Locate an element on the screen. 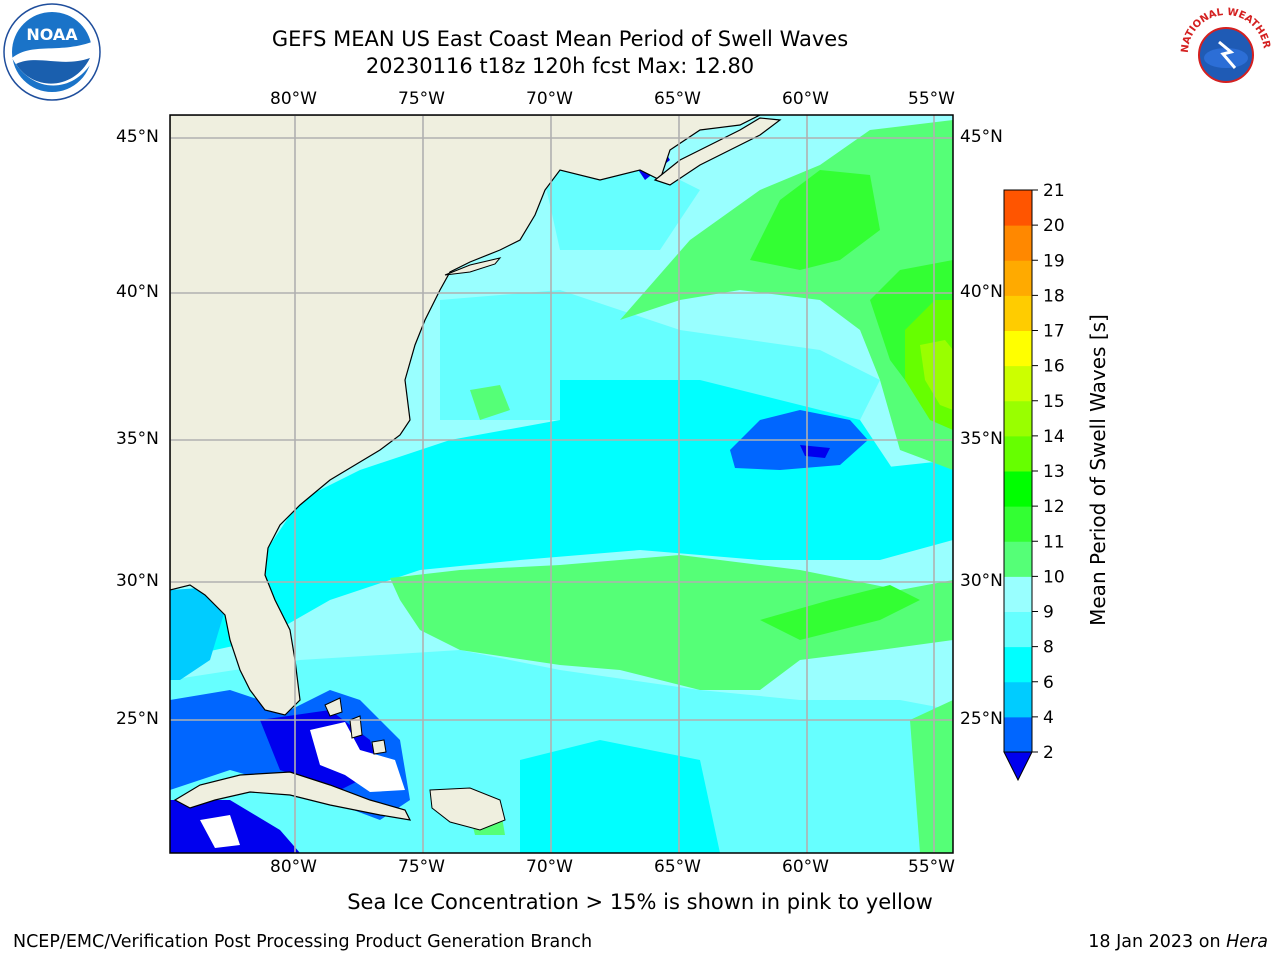 The image size is (1280, 960). colorbar: 2 4 6 8 9 10 11 12 13 14 15 16 17 18 19 20 21 is located at coordinates (1034, 481).